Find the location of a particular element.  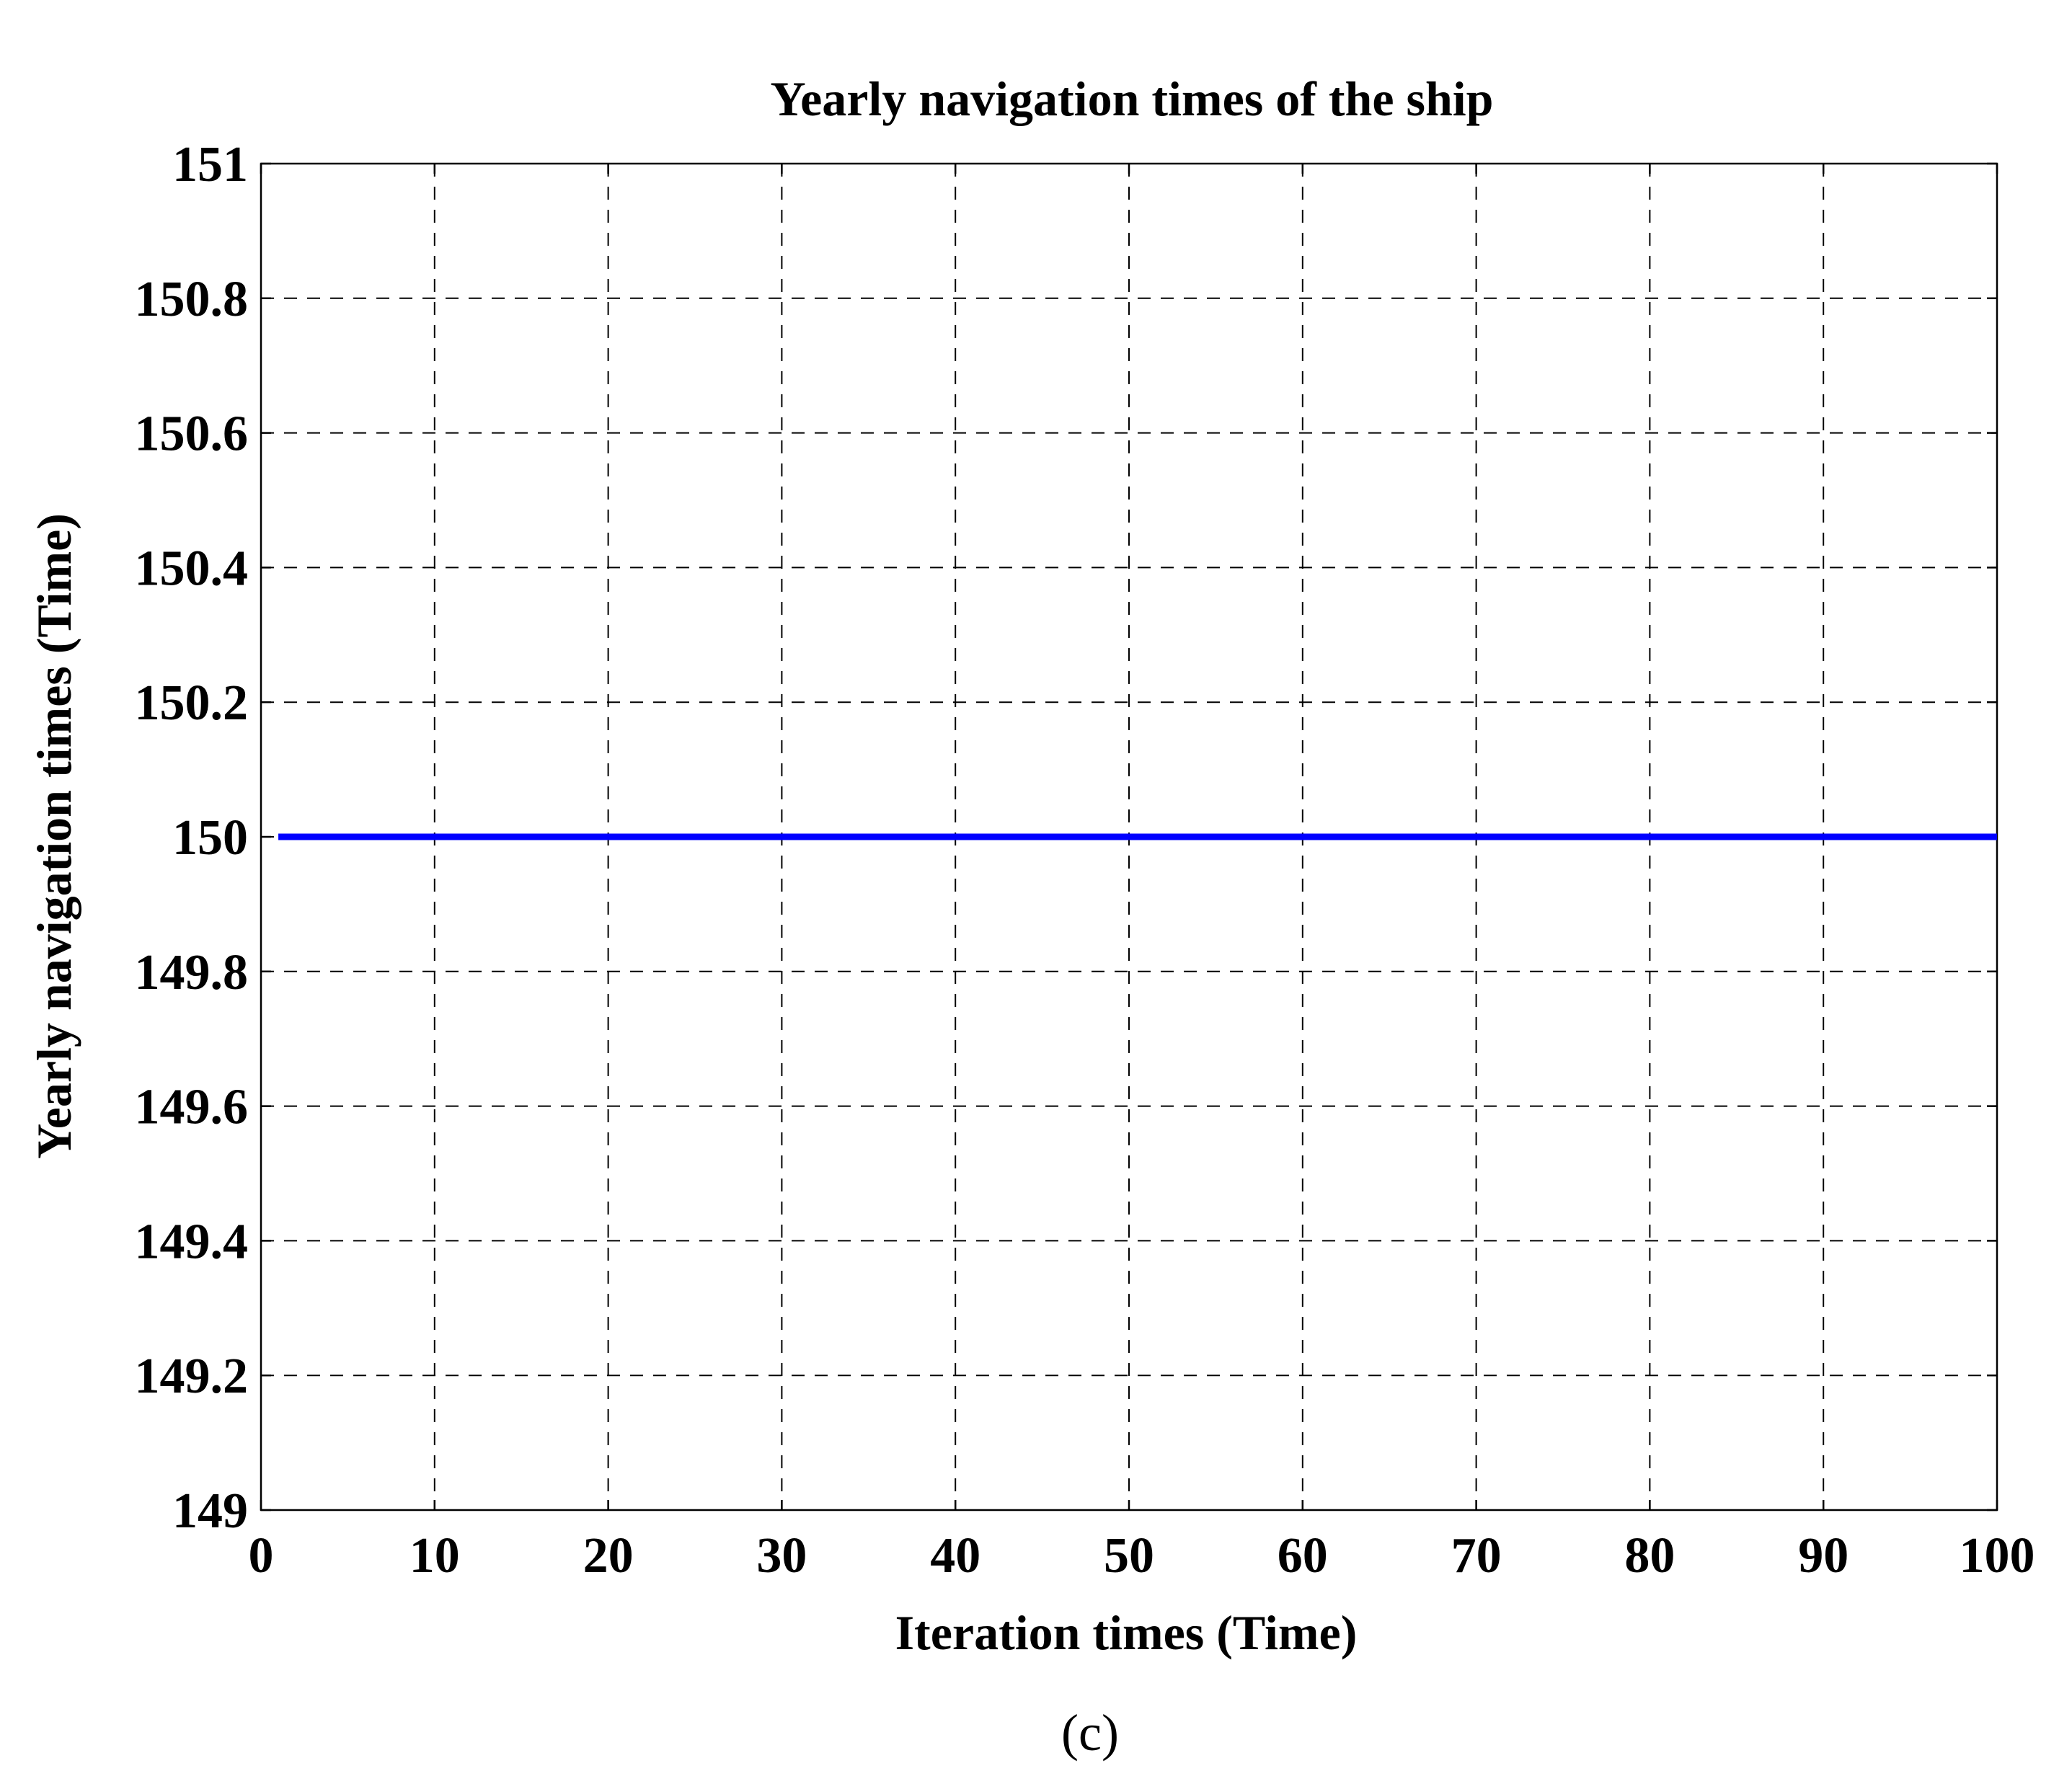

x-tick-label: 0 is located at coordinates (261, 1556).